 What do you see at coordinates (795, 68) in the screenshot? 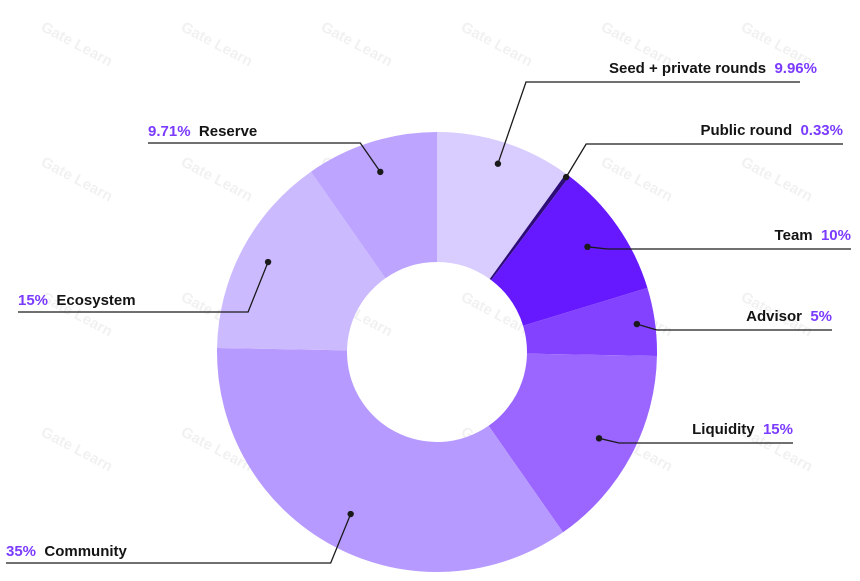
I see `slice-pct-seed-private-rounds: 9.96%` at bounding box center [795, 68].